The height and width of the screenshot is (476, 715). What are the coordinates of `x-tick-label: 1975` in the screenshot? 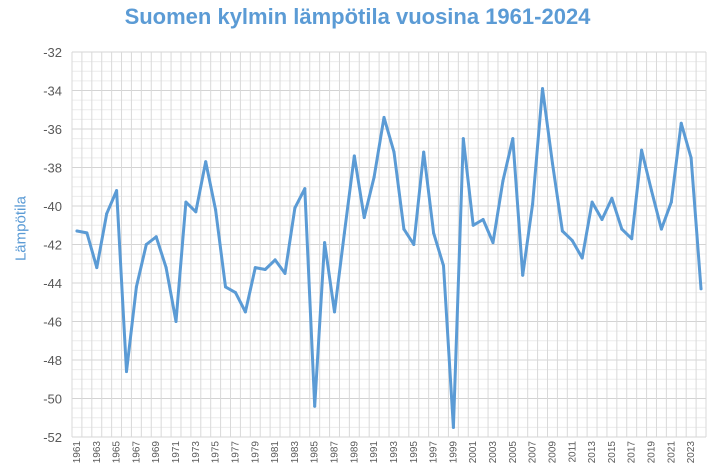 It's located at (216, 452).